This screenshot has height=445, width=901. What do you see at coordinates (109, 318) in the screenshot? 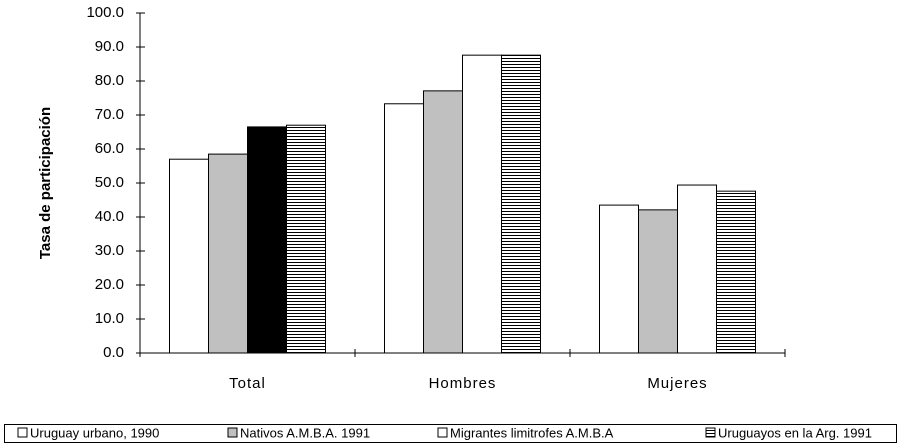
I see `y-tick-label: 10.0` at bounding box center [109, 318].